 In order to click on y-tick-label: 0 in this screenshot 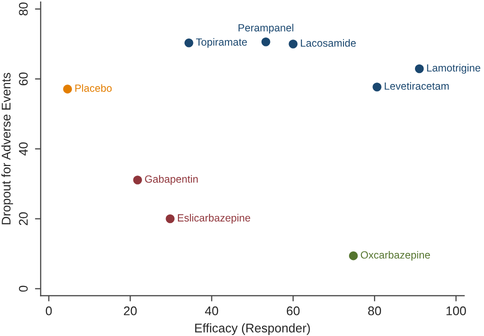, I will do `click(23, 289)`.